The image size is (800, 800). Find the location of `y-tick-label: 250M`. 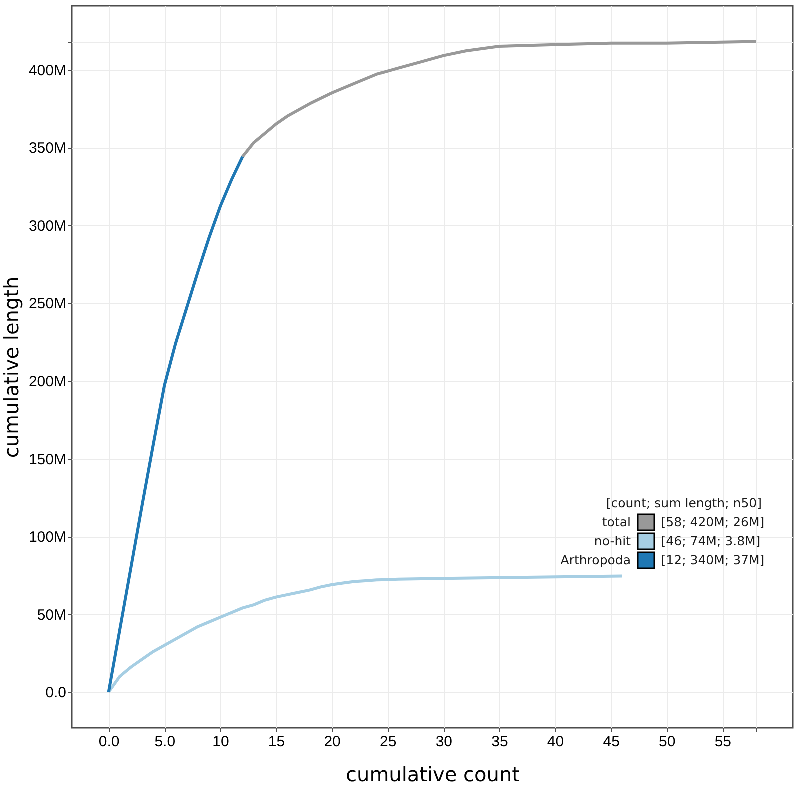

y-tick-label: 250M is located at coordinates (47, 304).